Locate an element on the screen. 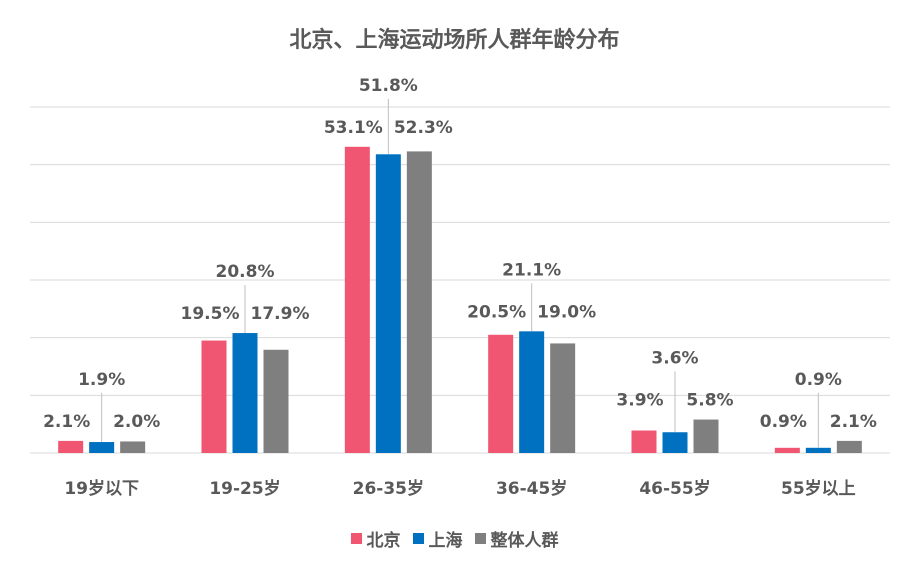 The height and width of the screenshot is (569, 909). legend-item: 上海 is located at coordinates (437, 538).